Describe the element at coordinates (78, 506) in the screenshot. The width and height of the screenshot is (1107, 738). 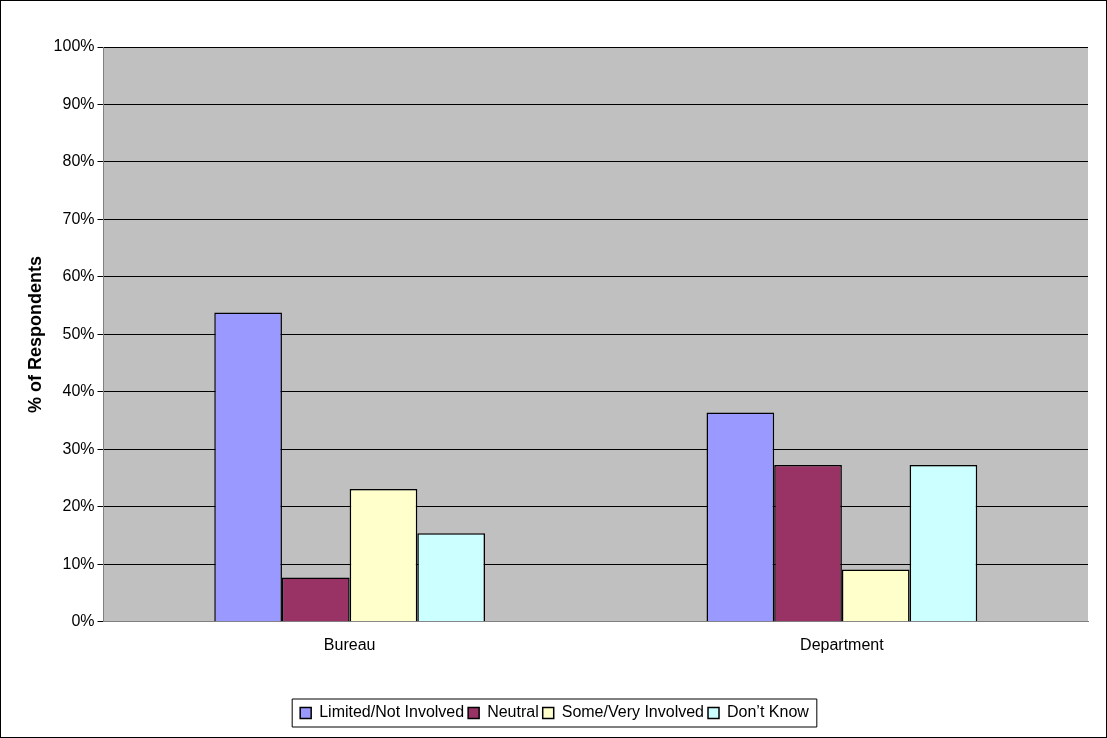
I see `y-tick-label: 20%` at that location.